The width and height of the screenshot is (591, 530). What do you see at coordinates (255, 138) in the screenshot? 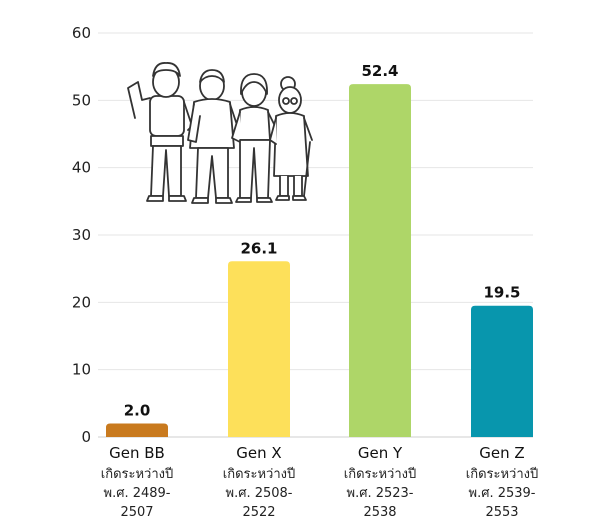
I see `person-woman-icon` at bounding box center [255, 138].